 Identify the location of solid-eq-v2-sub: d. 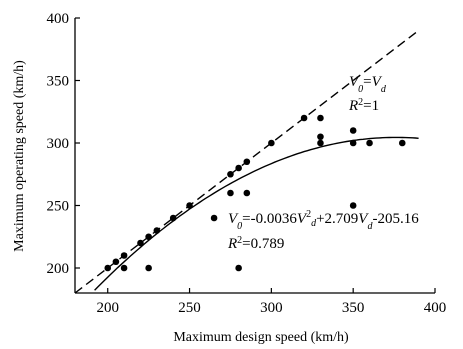
(370, 226).